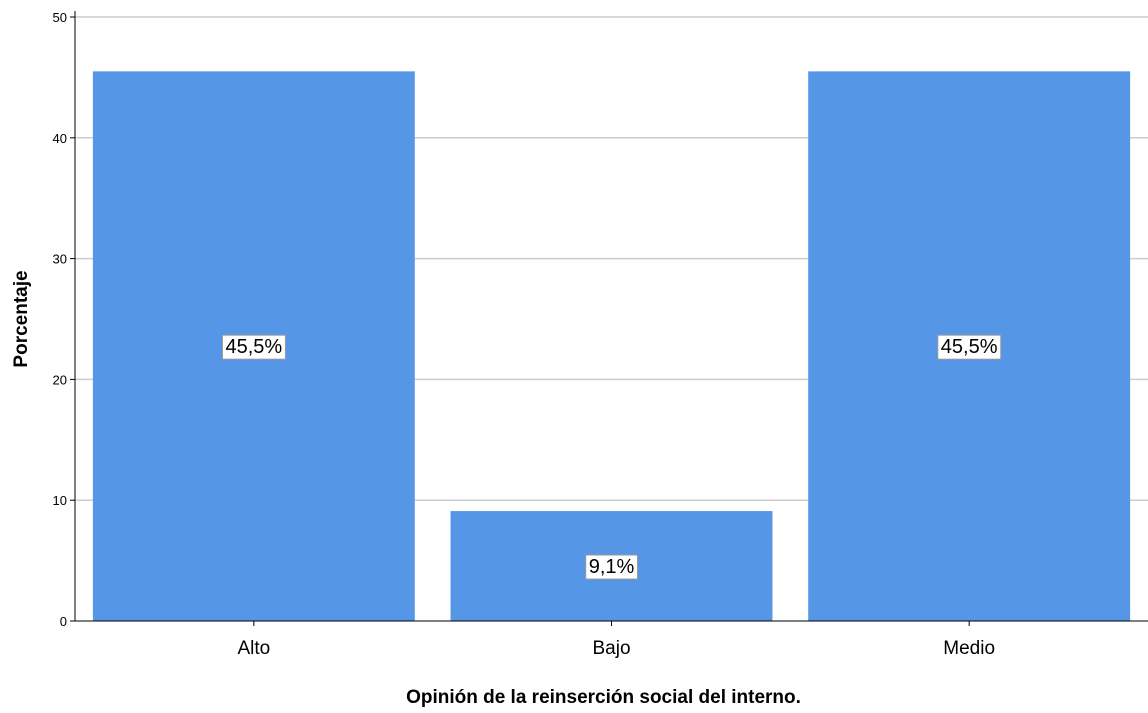 The height and width of the screenshot is (713, 1148). What do you see at coordinates (63, 621) in the screenshot?
I see `y-tick-label: 0` at bounding box center [63, 621].